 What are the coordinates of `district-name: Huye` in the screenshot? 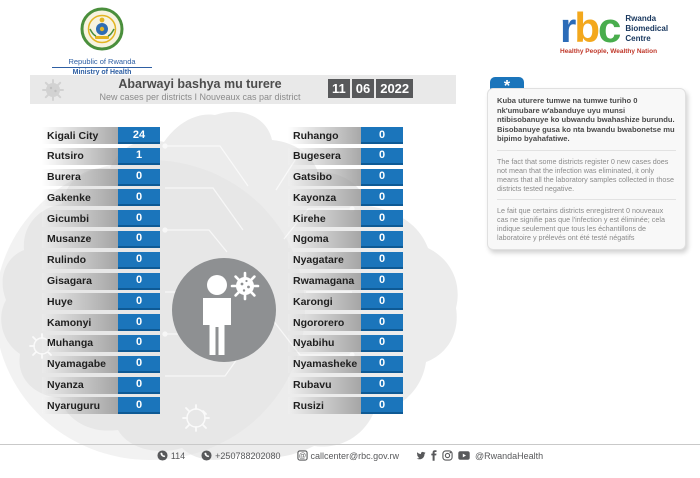 It's located at (80, 302).